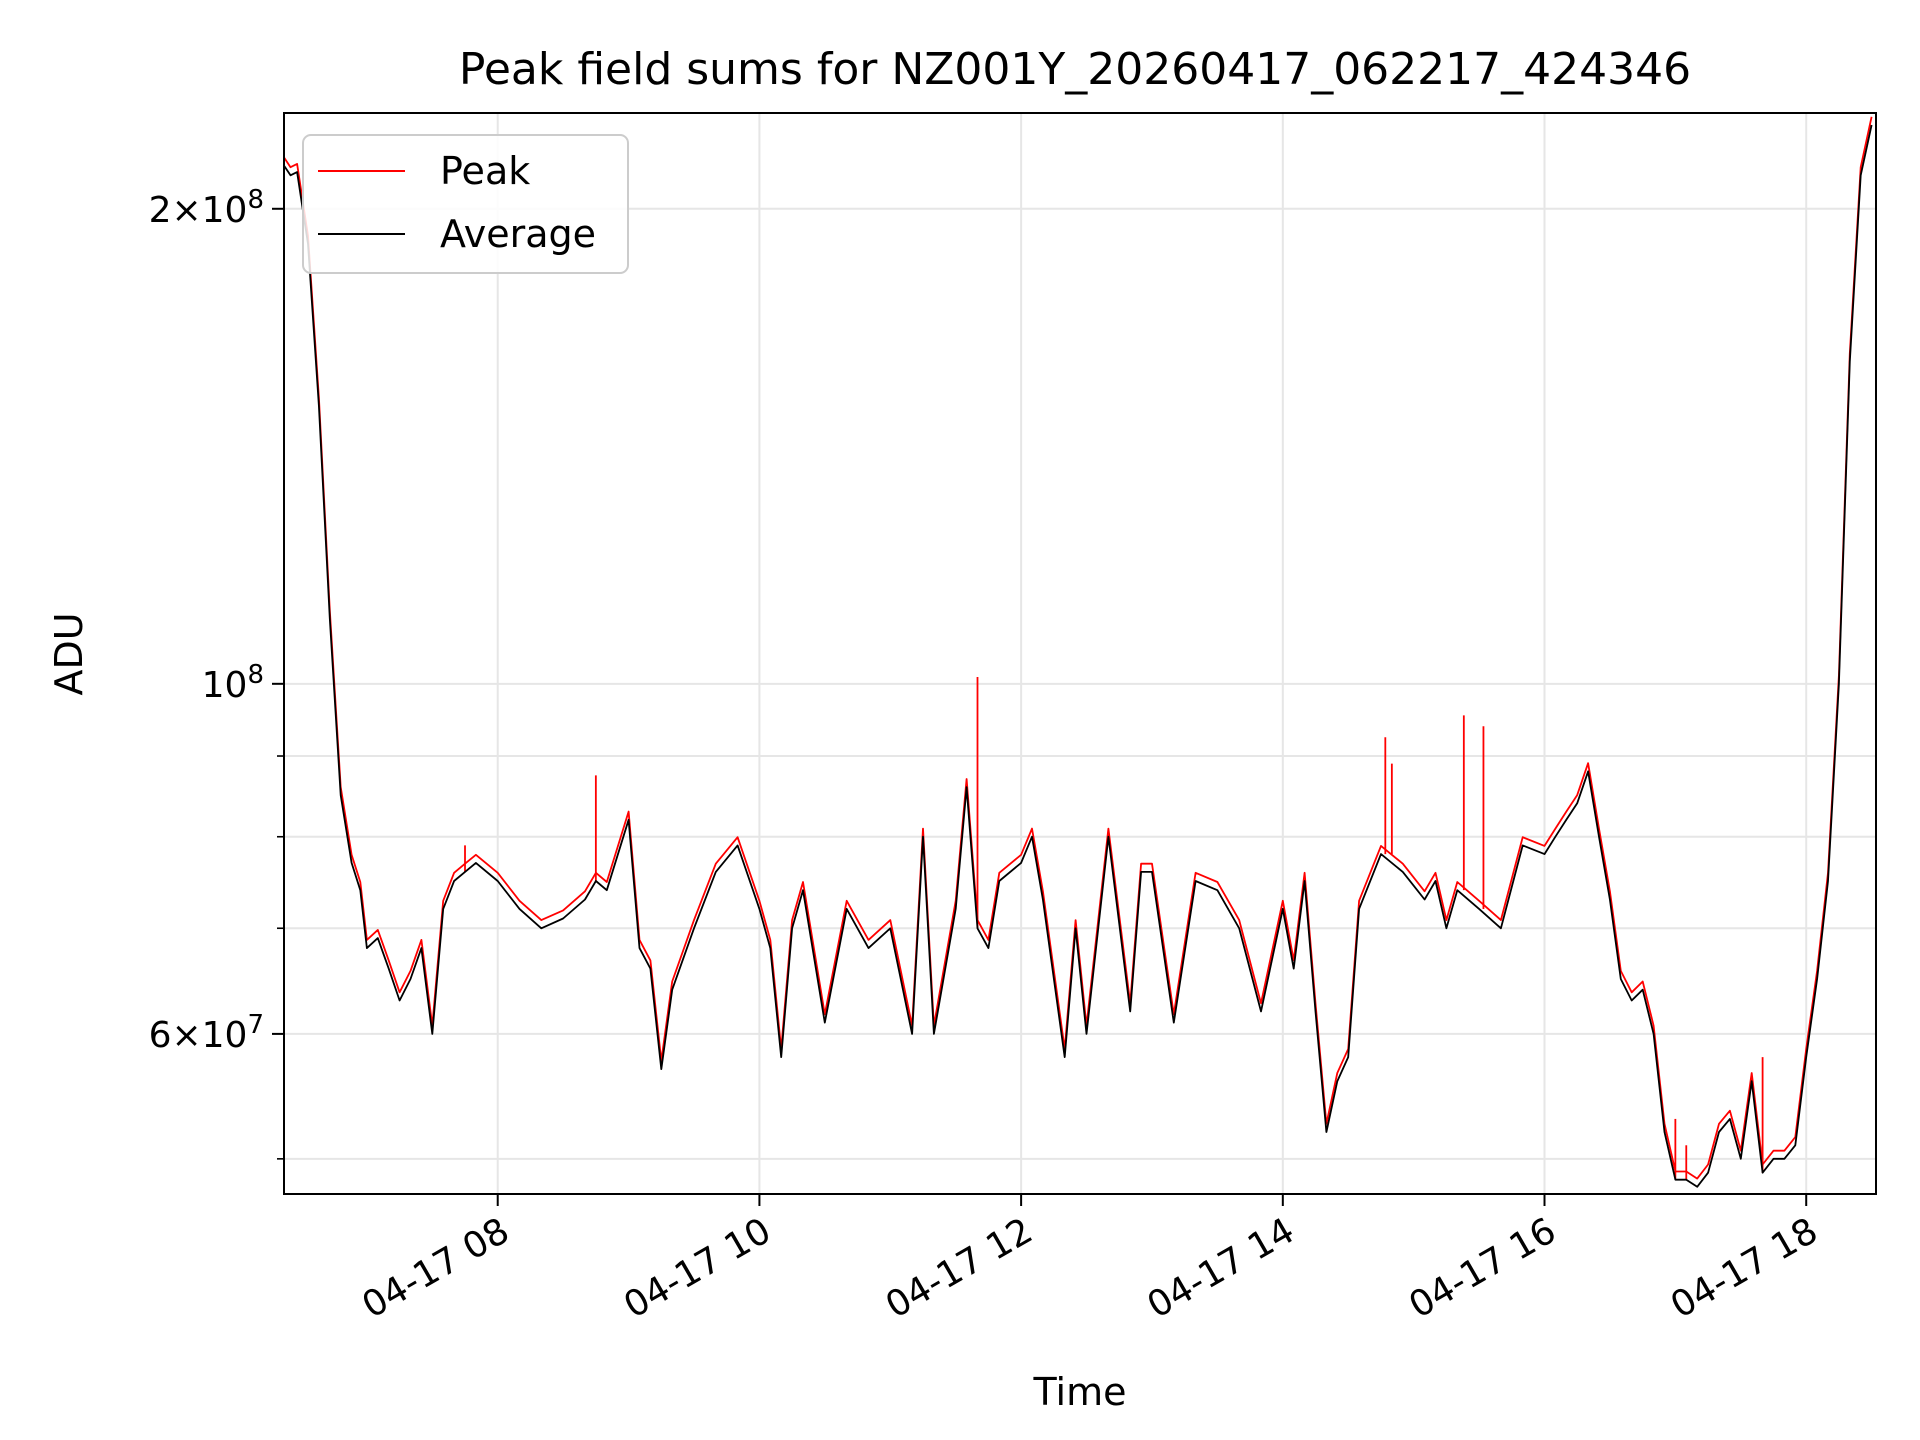 The image size is (1920, 1440). What do you see at coordinates (69, 653) in the screenshot?
I see `y-axis-label: ADU` at bounding box center [69, 653].